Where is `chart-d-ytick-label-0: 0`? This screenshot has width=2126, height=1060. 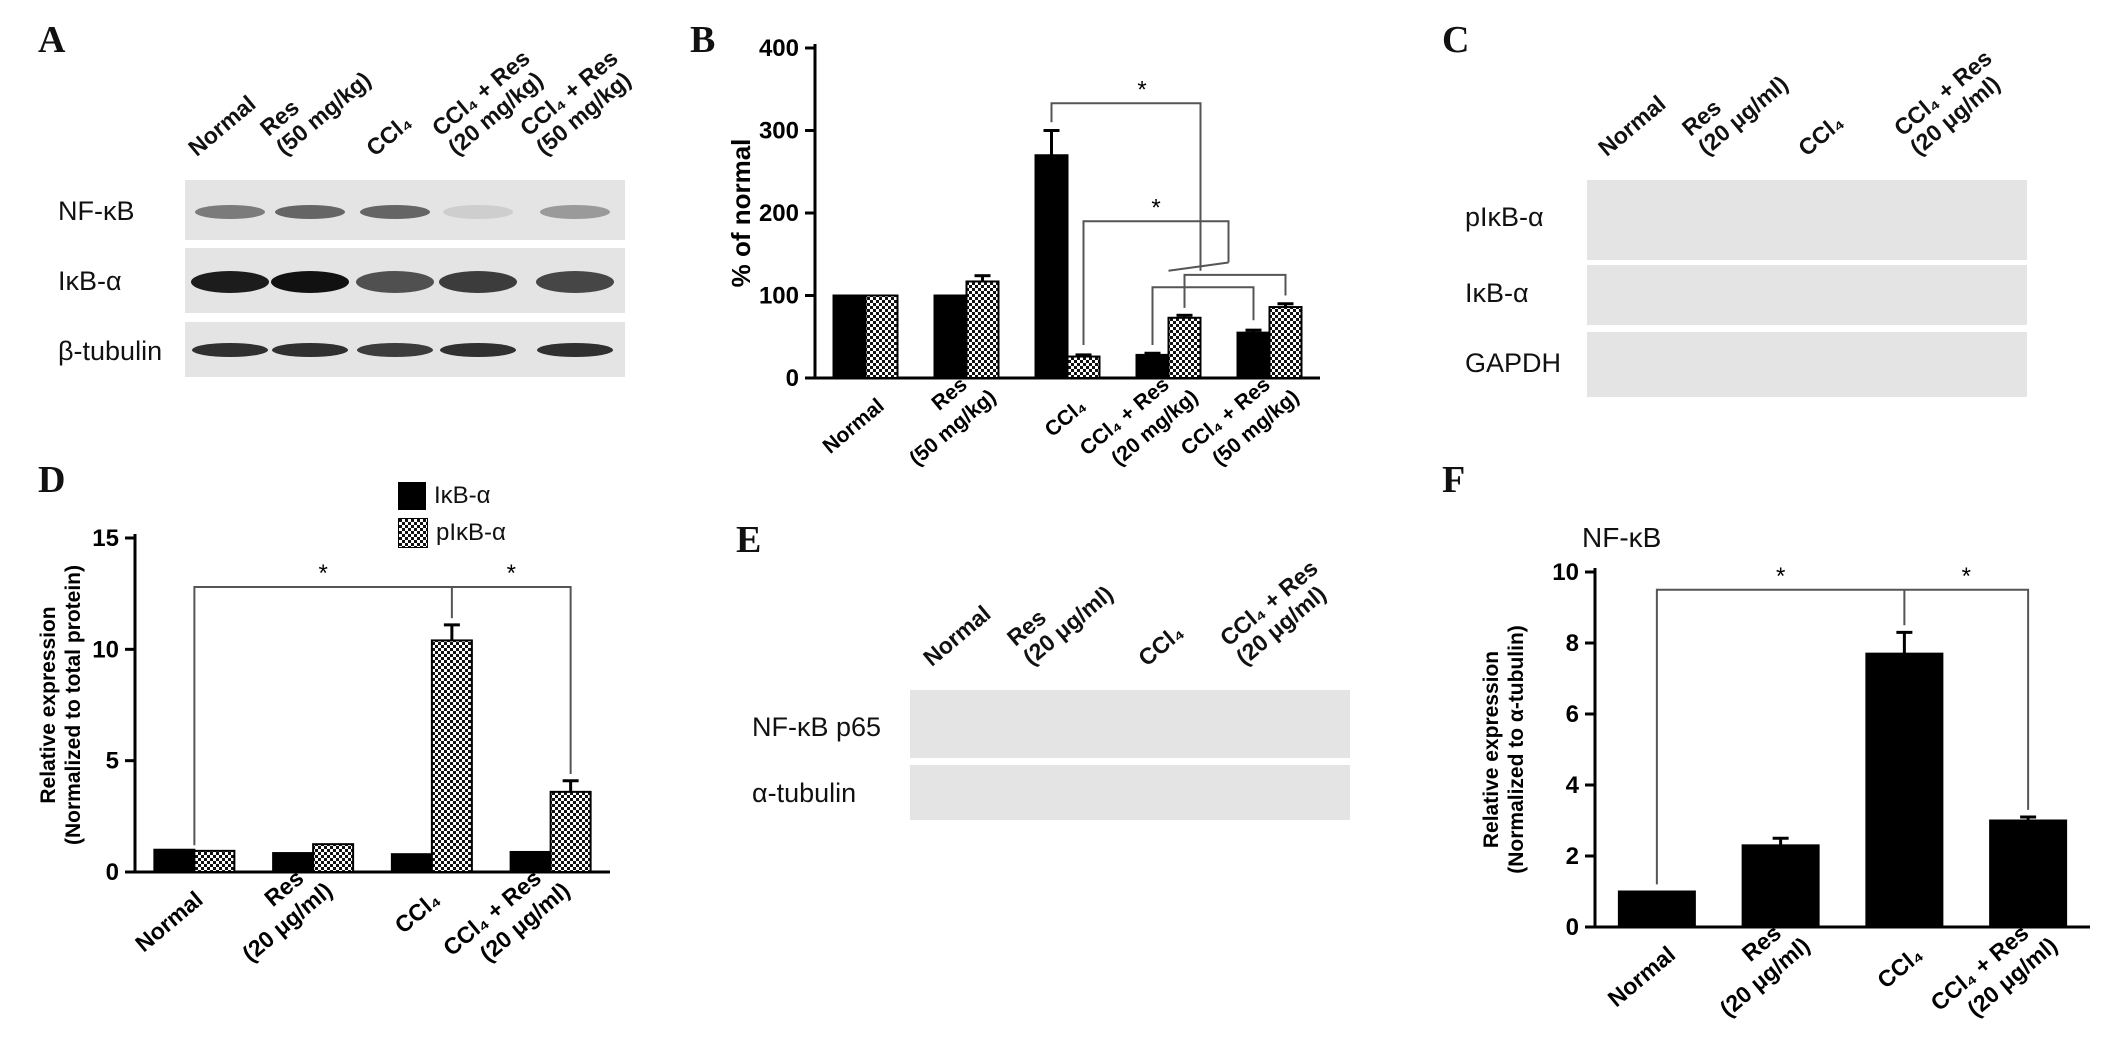
chart-d-ytick-label-0: 0 is located at coordinates (112, 872).